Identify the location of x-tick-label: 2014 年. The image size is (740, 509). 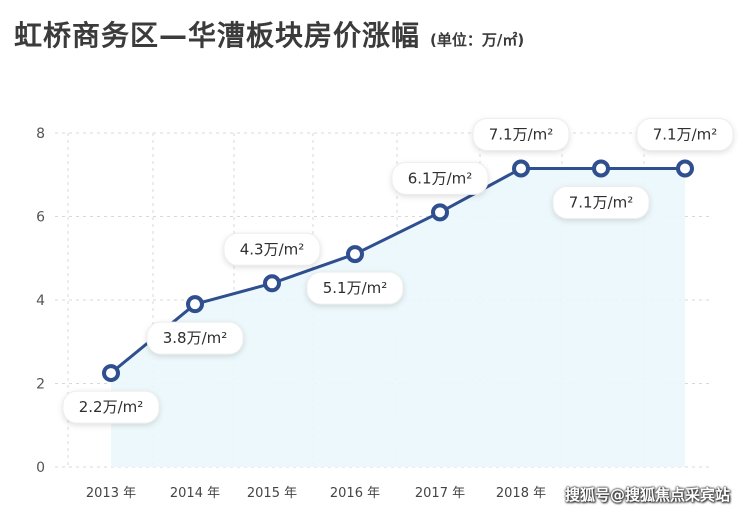
(195, 493).